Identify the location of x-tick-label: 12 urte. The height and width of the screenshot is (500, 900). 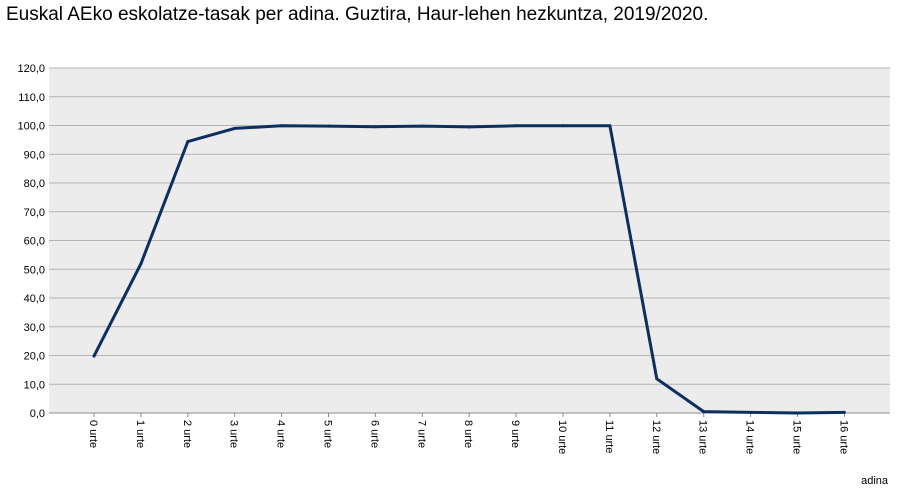
(656, 437).